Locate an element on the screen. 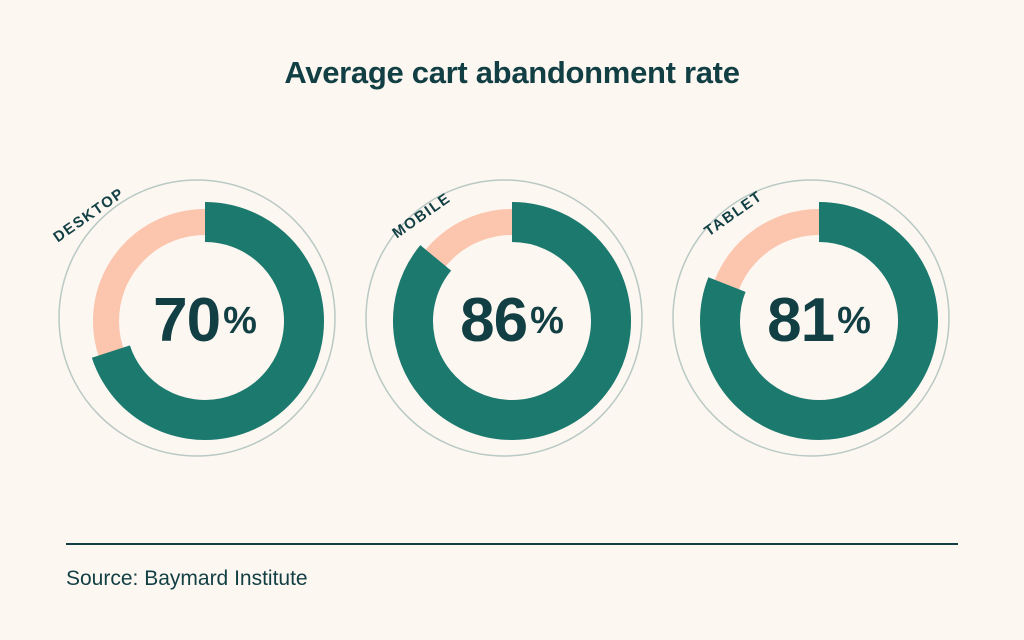  donut-value-mobile: 86% is located at coordinates (512, 321).